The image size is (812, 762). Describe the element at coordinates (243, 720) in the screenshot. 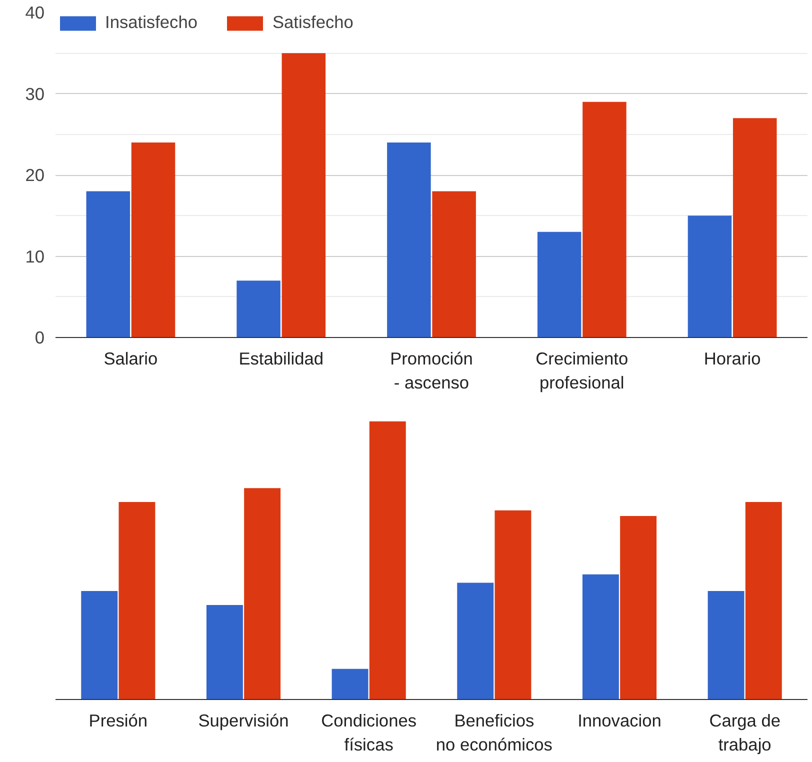

I see `x-tick-label: Supervisión` at that location.